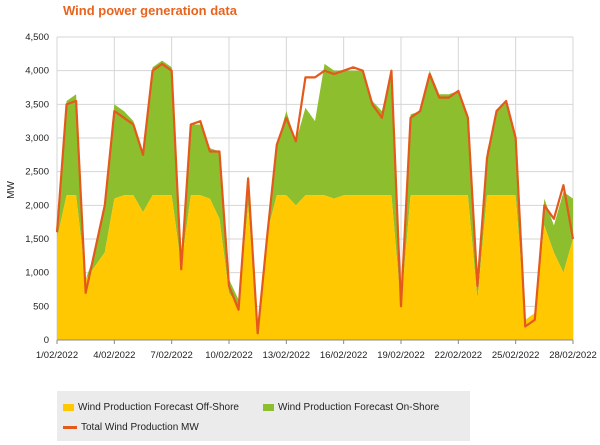 The height and width of the screenshot is (445, 600). What do you see at coordinates (37, 37) in the screenshot?
I see `y-tick-label: 4,500` at bounding box center [37, 37].